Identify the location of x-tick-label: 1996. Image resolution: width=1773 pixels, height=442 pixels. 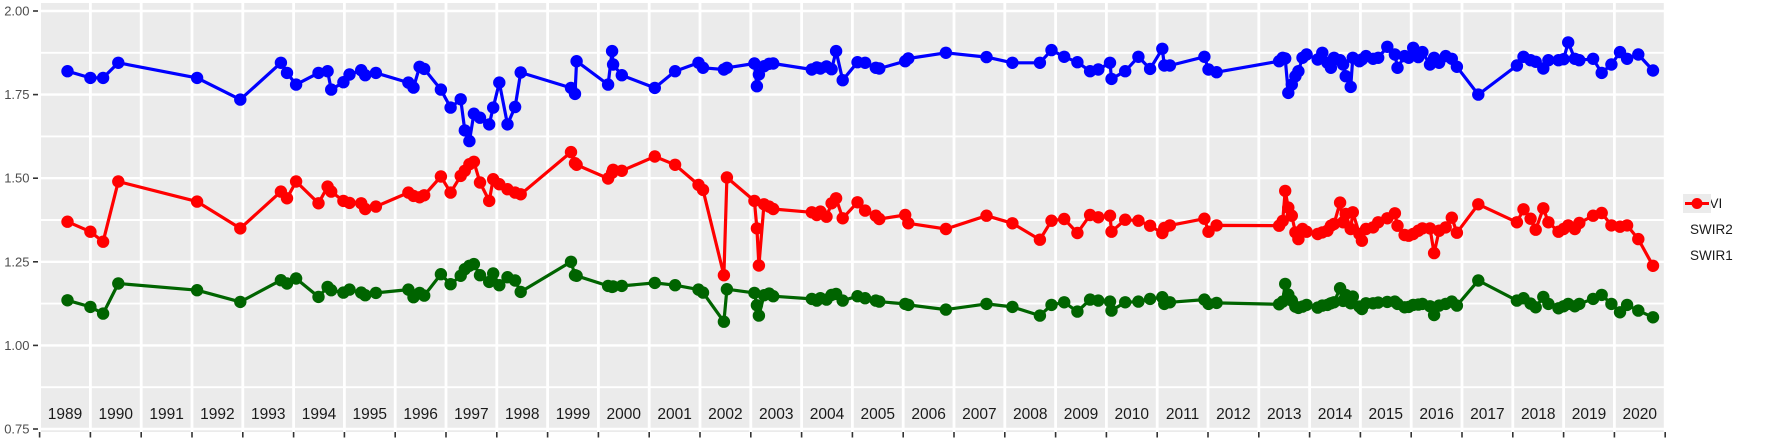
(420, 414).